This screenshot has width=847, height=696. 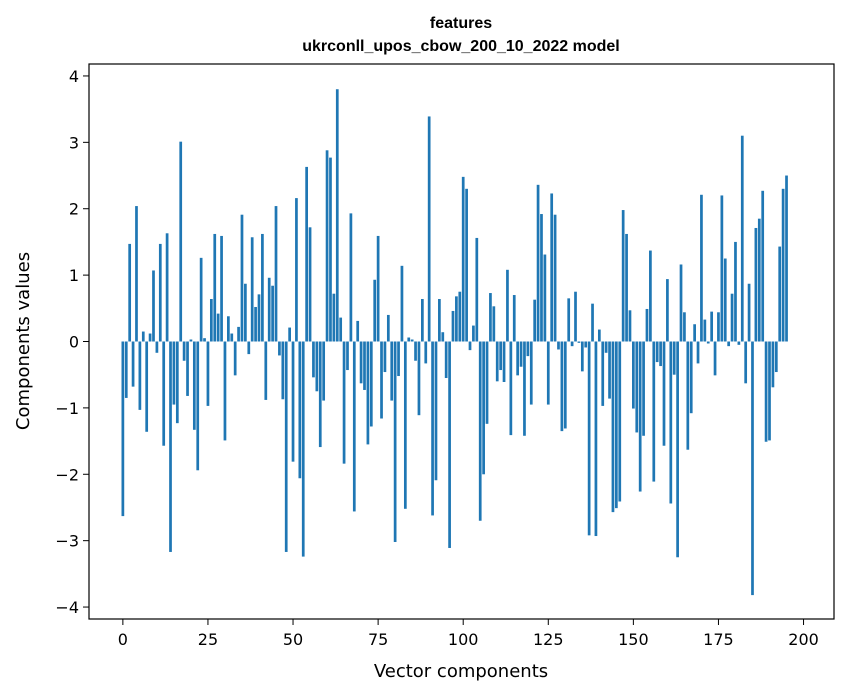 What do you see at coordinates (463, 639) in the screenshot?
I see `x-tick-label: 100` at bounding box center [463, 639].